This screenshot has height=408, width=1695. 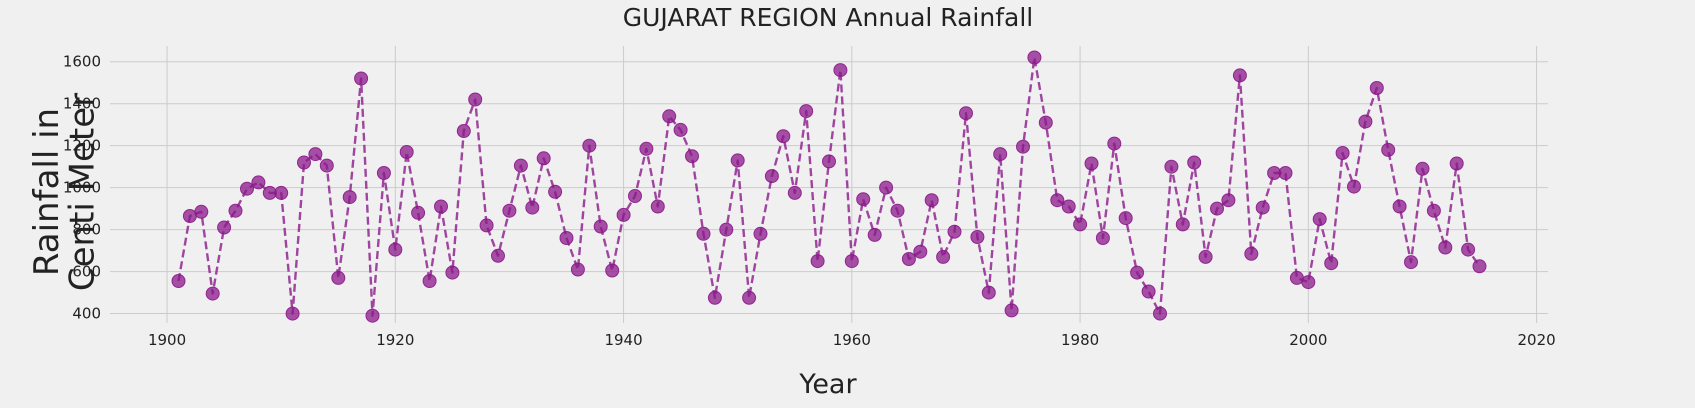 What do you see at coordinates (827, 384) in the screenshot?
I see `x-axis-label: Year` at bounding box center [827, 384].